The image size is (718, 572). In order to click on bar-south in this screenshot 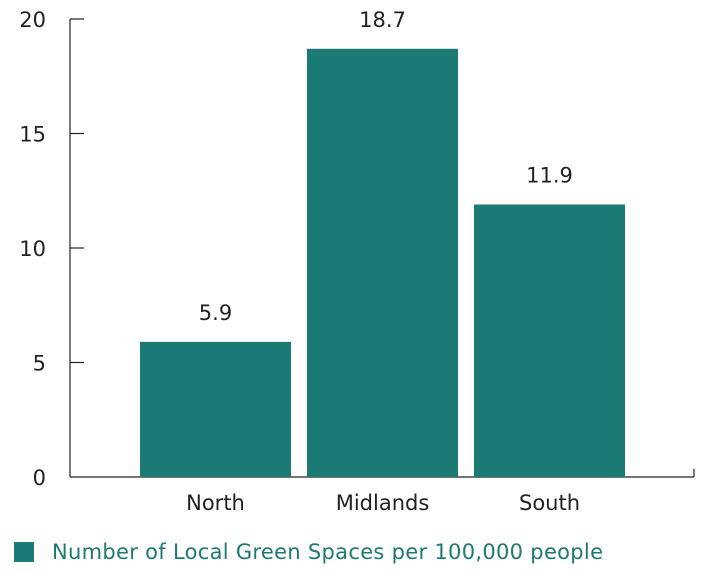, I will do `click(549, 341)`.